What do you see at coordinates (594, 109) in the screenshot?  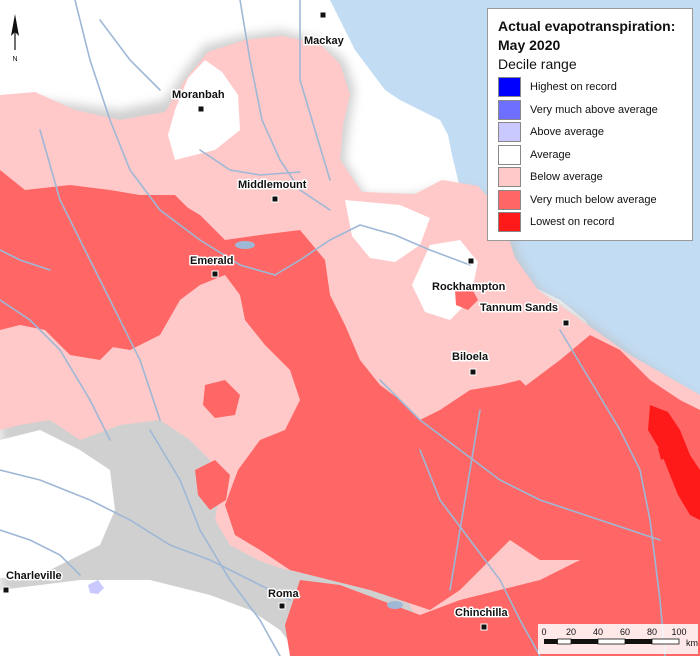 I see `legend-label: Very much above average` at bounding box center [594, 109].